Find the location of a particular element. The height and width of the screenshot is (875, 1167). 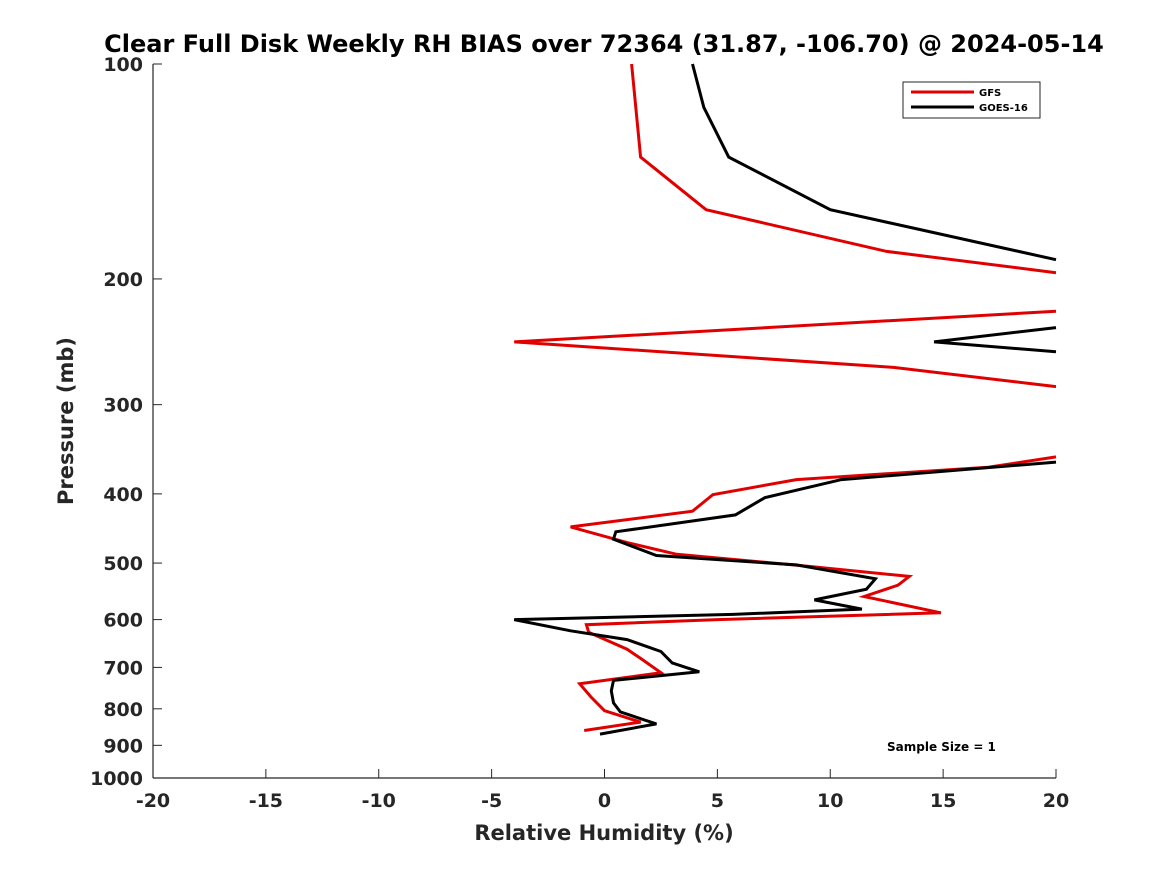

y-tick-label: 600 is located at coordinates (123, 621).